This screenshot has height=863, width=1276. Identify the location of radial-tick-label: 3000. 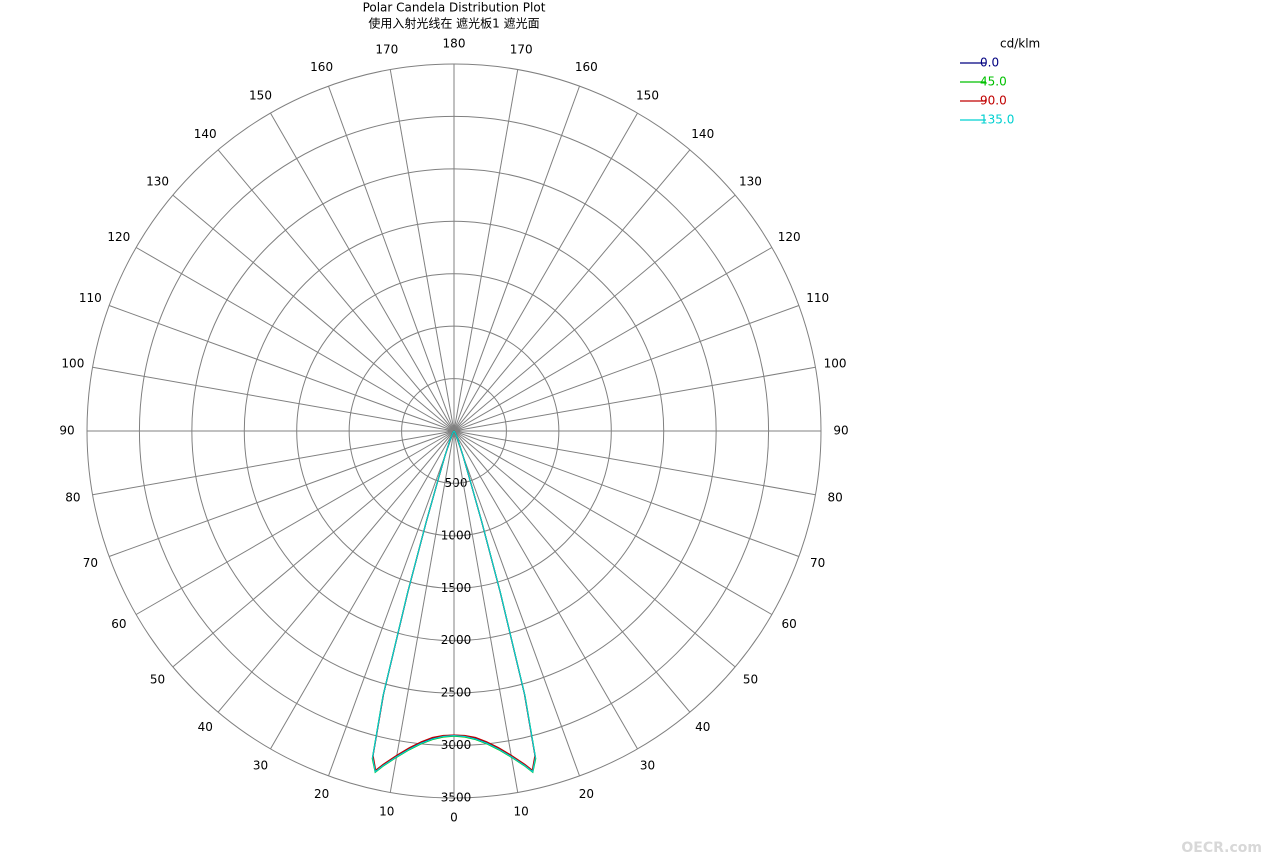
(456, 745).